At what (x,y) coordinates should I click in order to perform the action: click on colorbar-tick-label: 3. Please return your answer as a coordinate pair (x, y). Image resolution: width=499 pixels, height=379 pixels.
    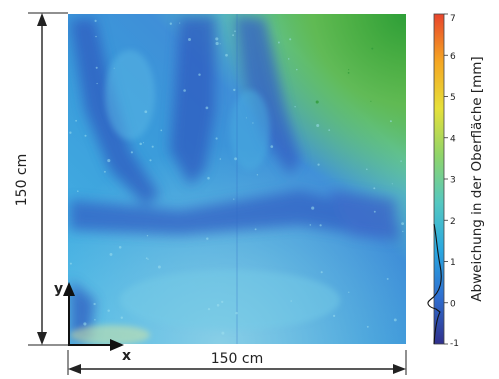
    Looking at the image, I should click on (453, 181).